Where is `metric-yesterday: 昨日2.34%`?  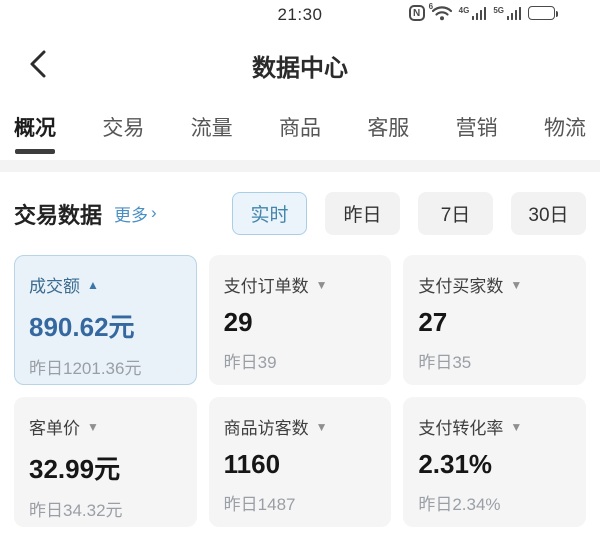
metric-yesterday: 昨日2.34% is located at coordinates (459, 504).